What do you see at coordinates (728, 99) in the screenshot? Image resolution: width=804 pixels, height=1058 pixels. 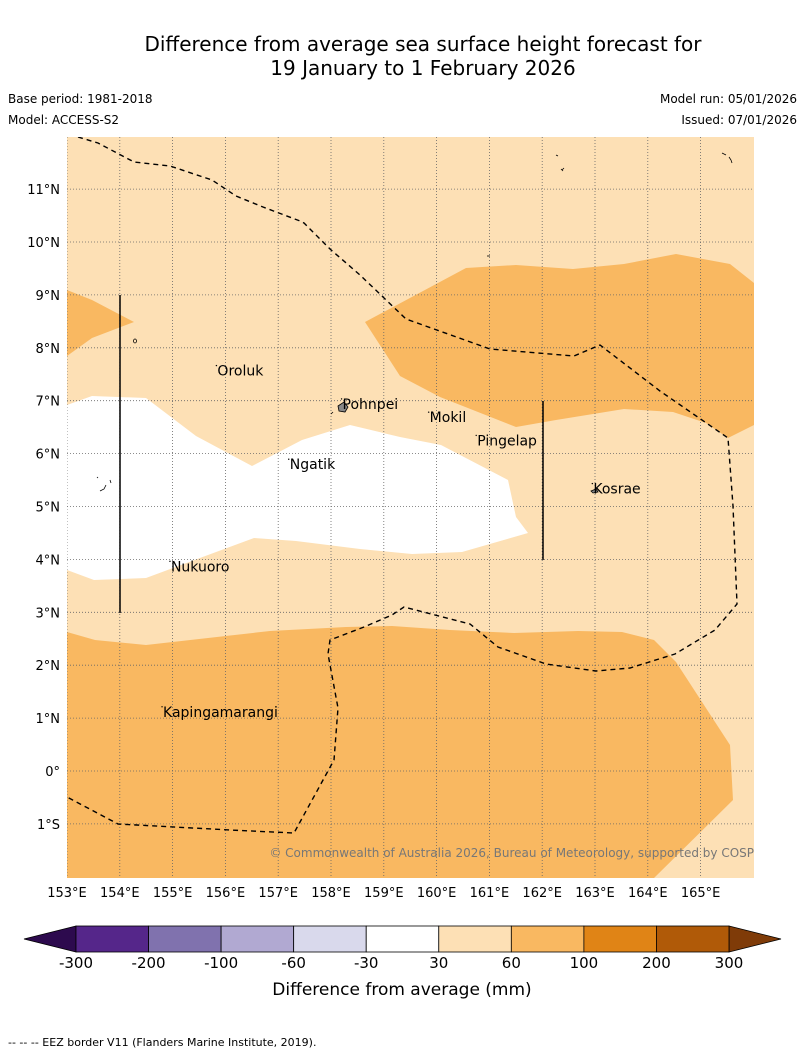 I see `model-run: Model run: 05/01/2026` at bounding box center [728, 99].